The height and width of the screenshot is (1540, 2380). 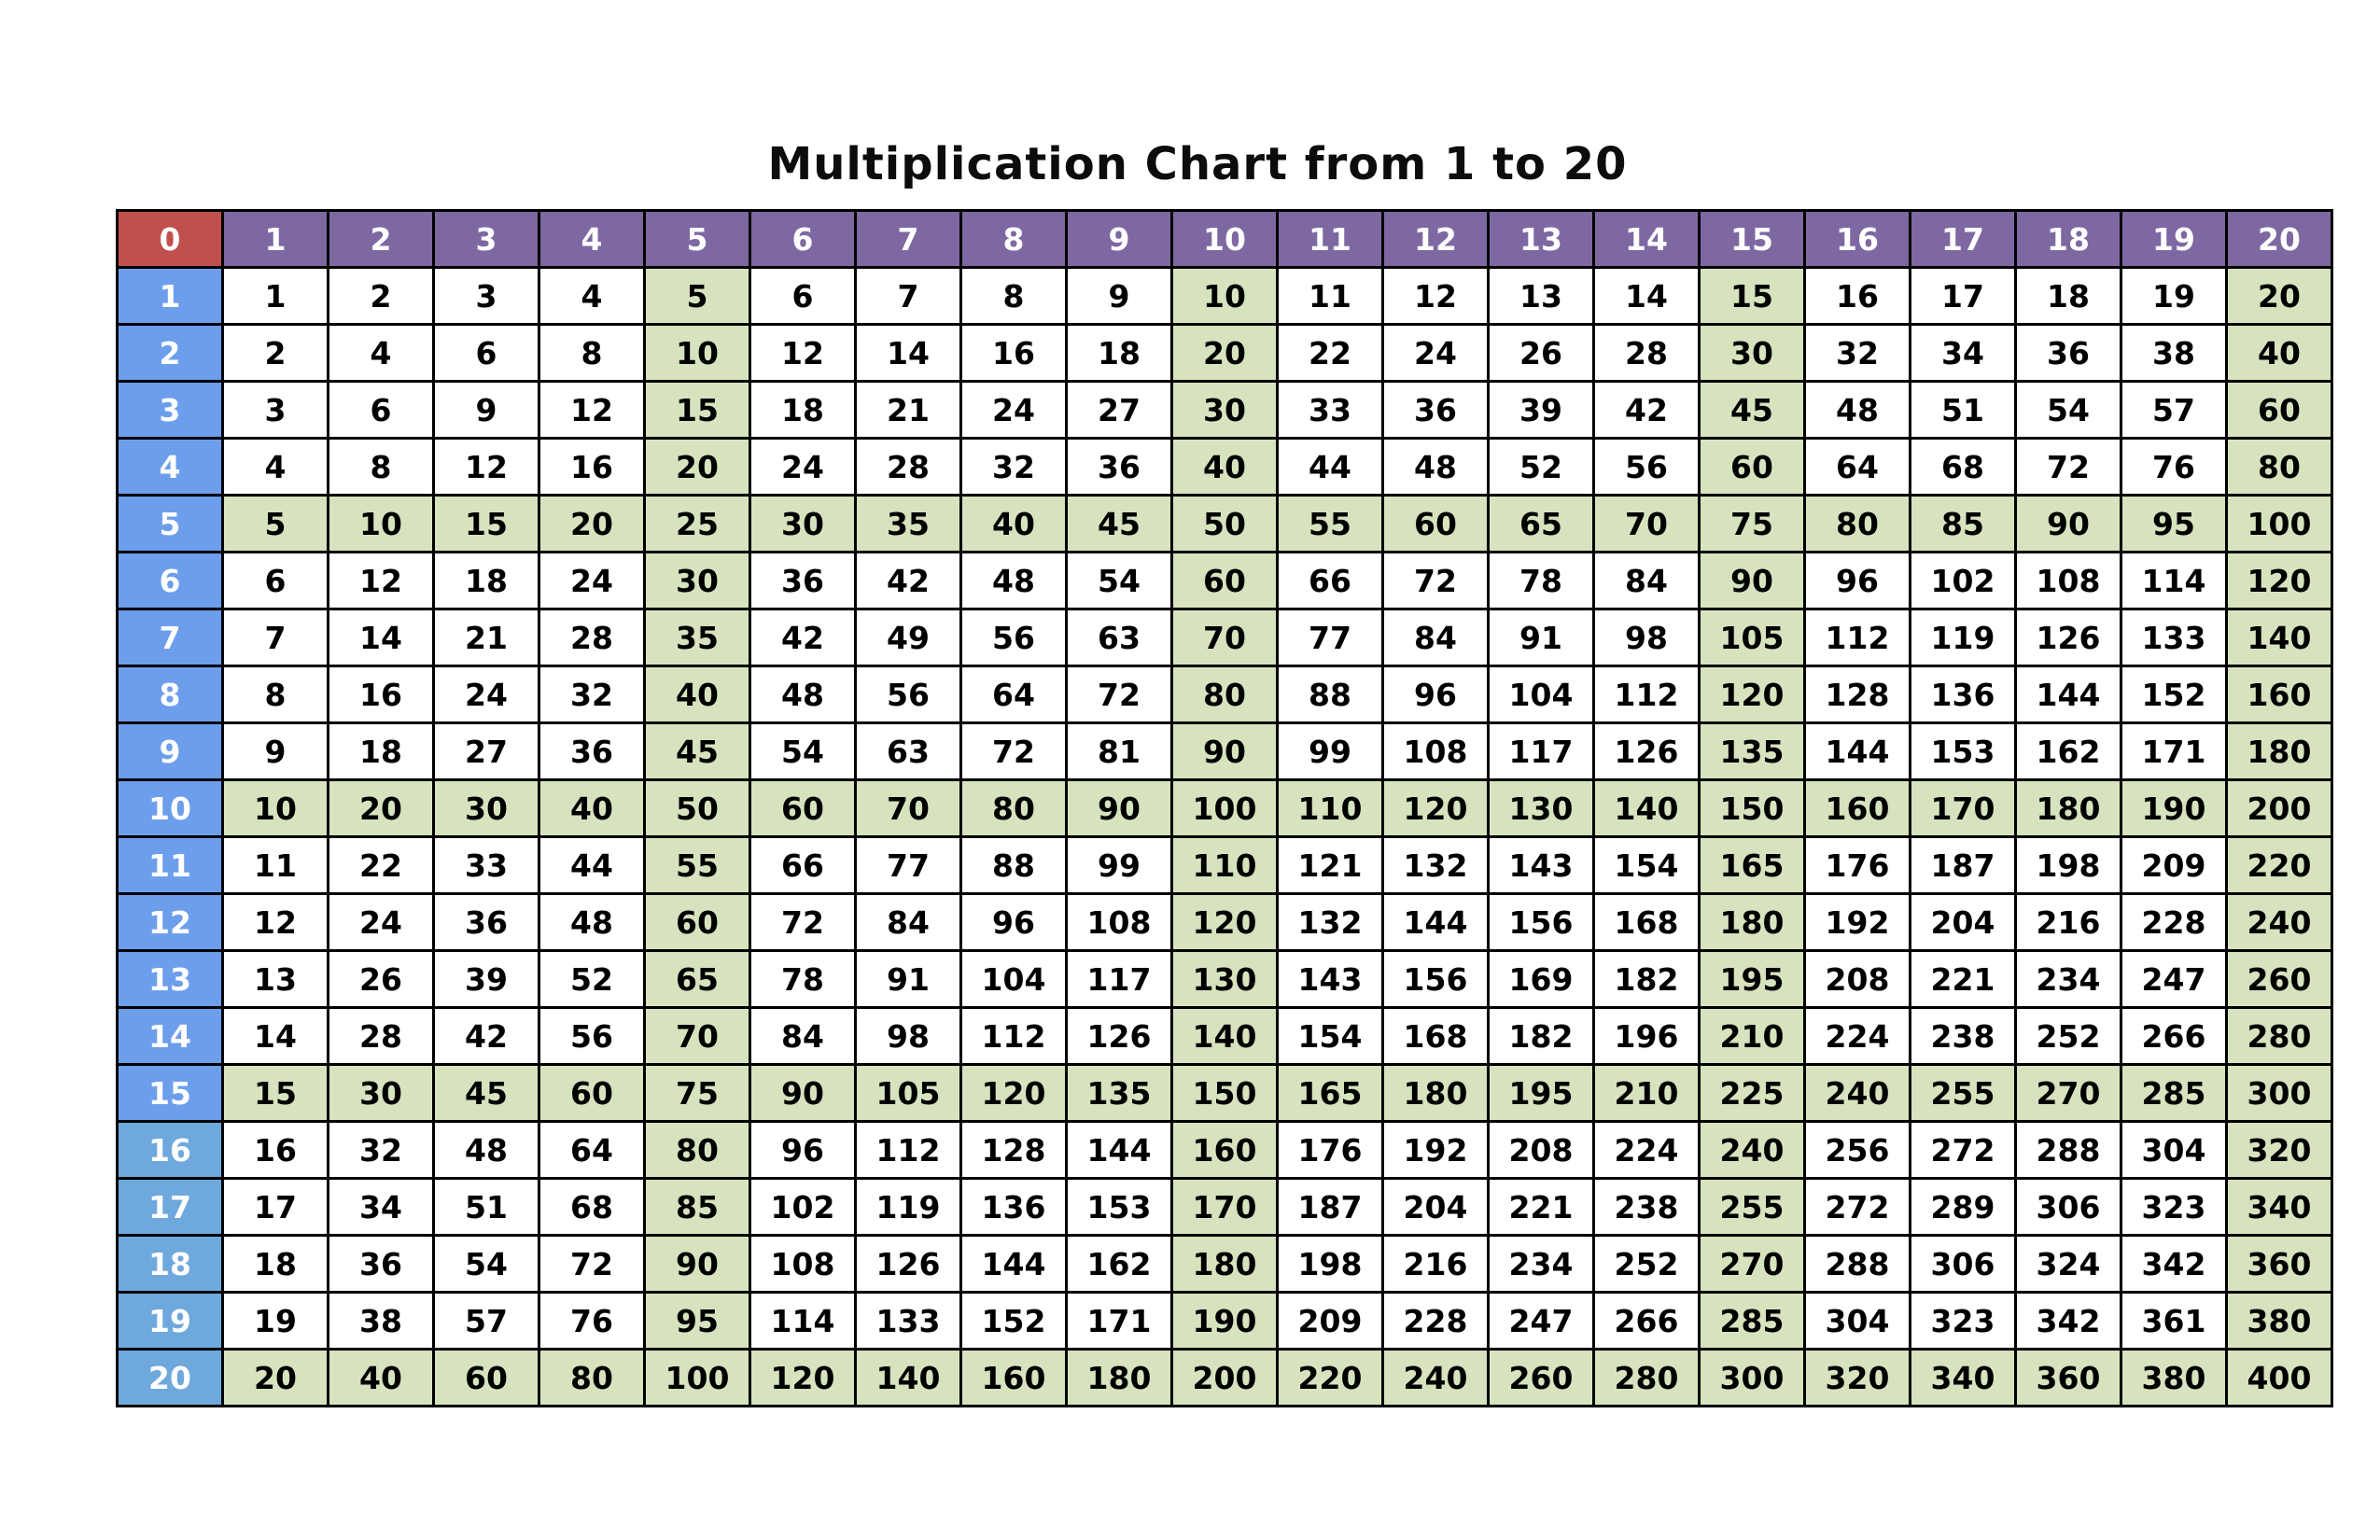 What do you see at coordinates (170, 1264) in the screenshot?
I see `row-header-cell: 18` at bounding box center [170, 1264].